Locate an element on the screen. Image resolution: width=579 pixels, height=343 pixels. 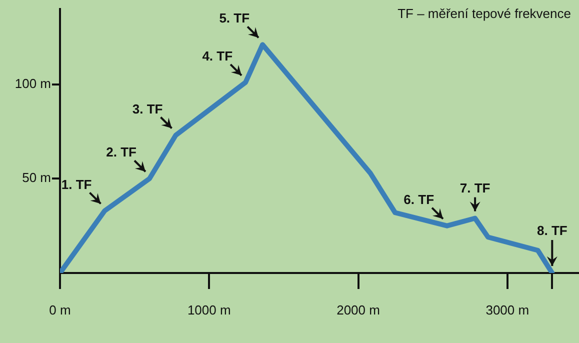
y-tick-label: 50 m is located at coordinates (36, 178).